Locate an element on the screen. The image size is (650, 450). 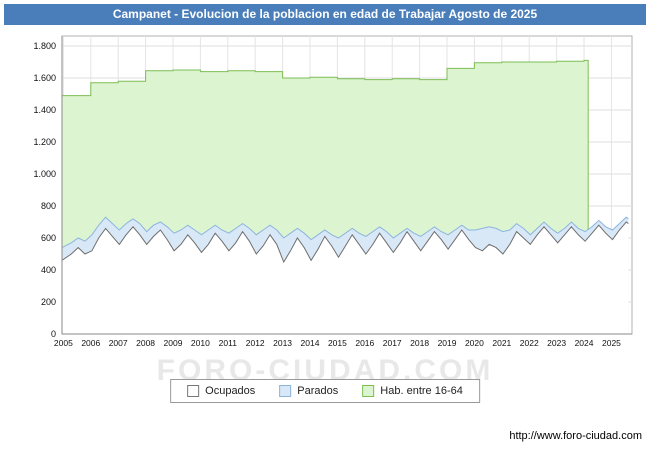
legend-item: Parados is located at coordinates (308, 391).